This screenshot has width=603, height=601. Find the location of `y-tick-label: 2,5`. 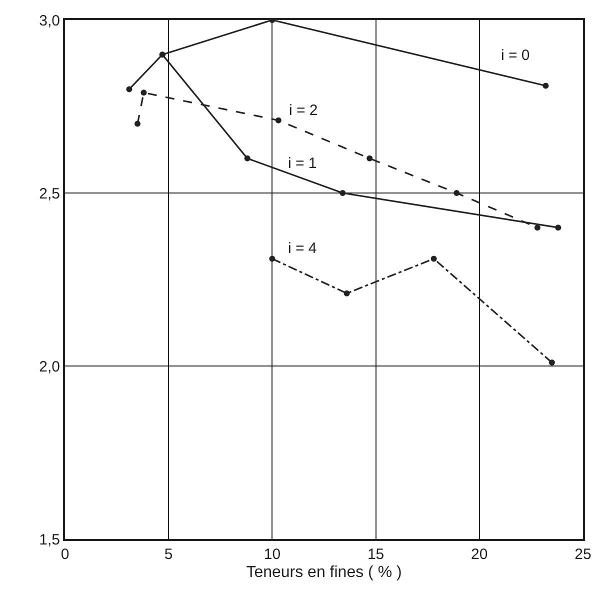

y-tick-label: 2,5 is located at coordinates (49, 193).